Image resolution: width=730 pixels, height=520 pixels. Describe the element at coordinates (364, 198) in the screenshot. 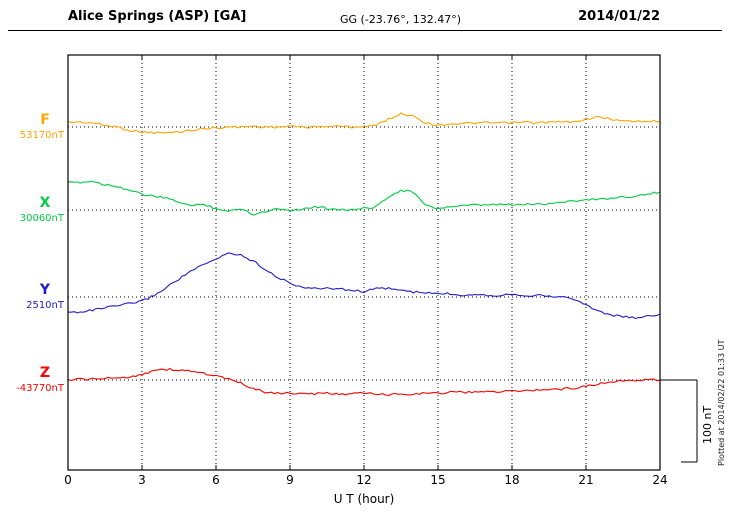

I see `trace-X` at that location.